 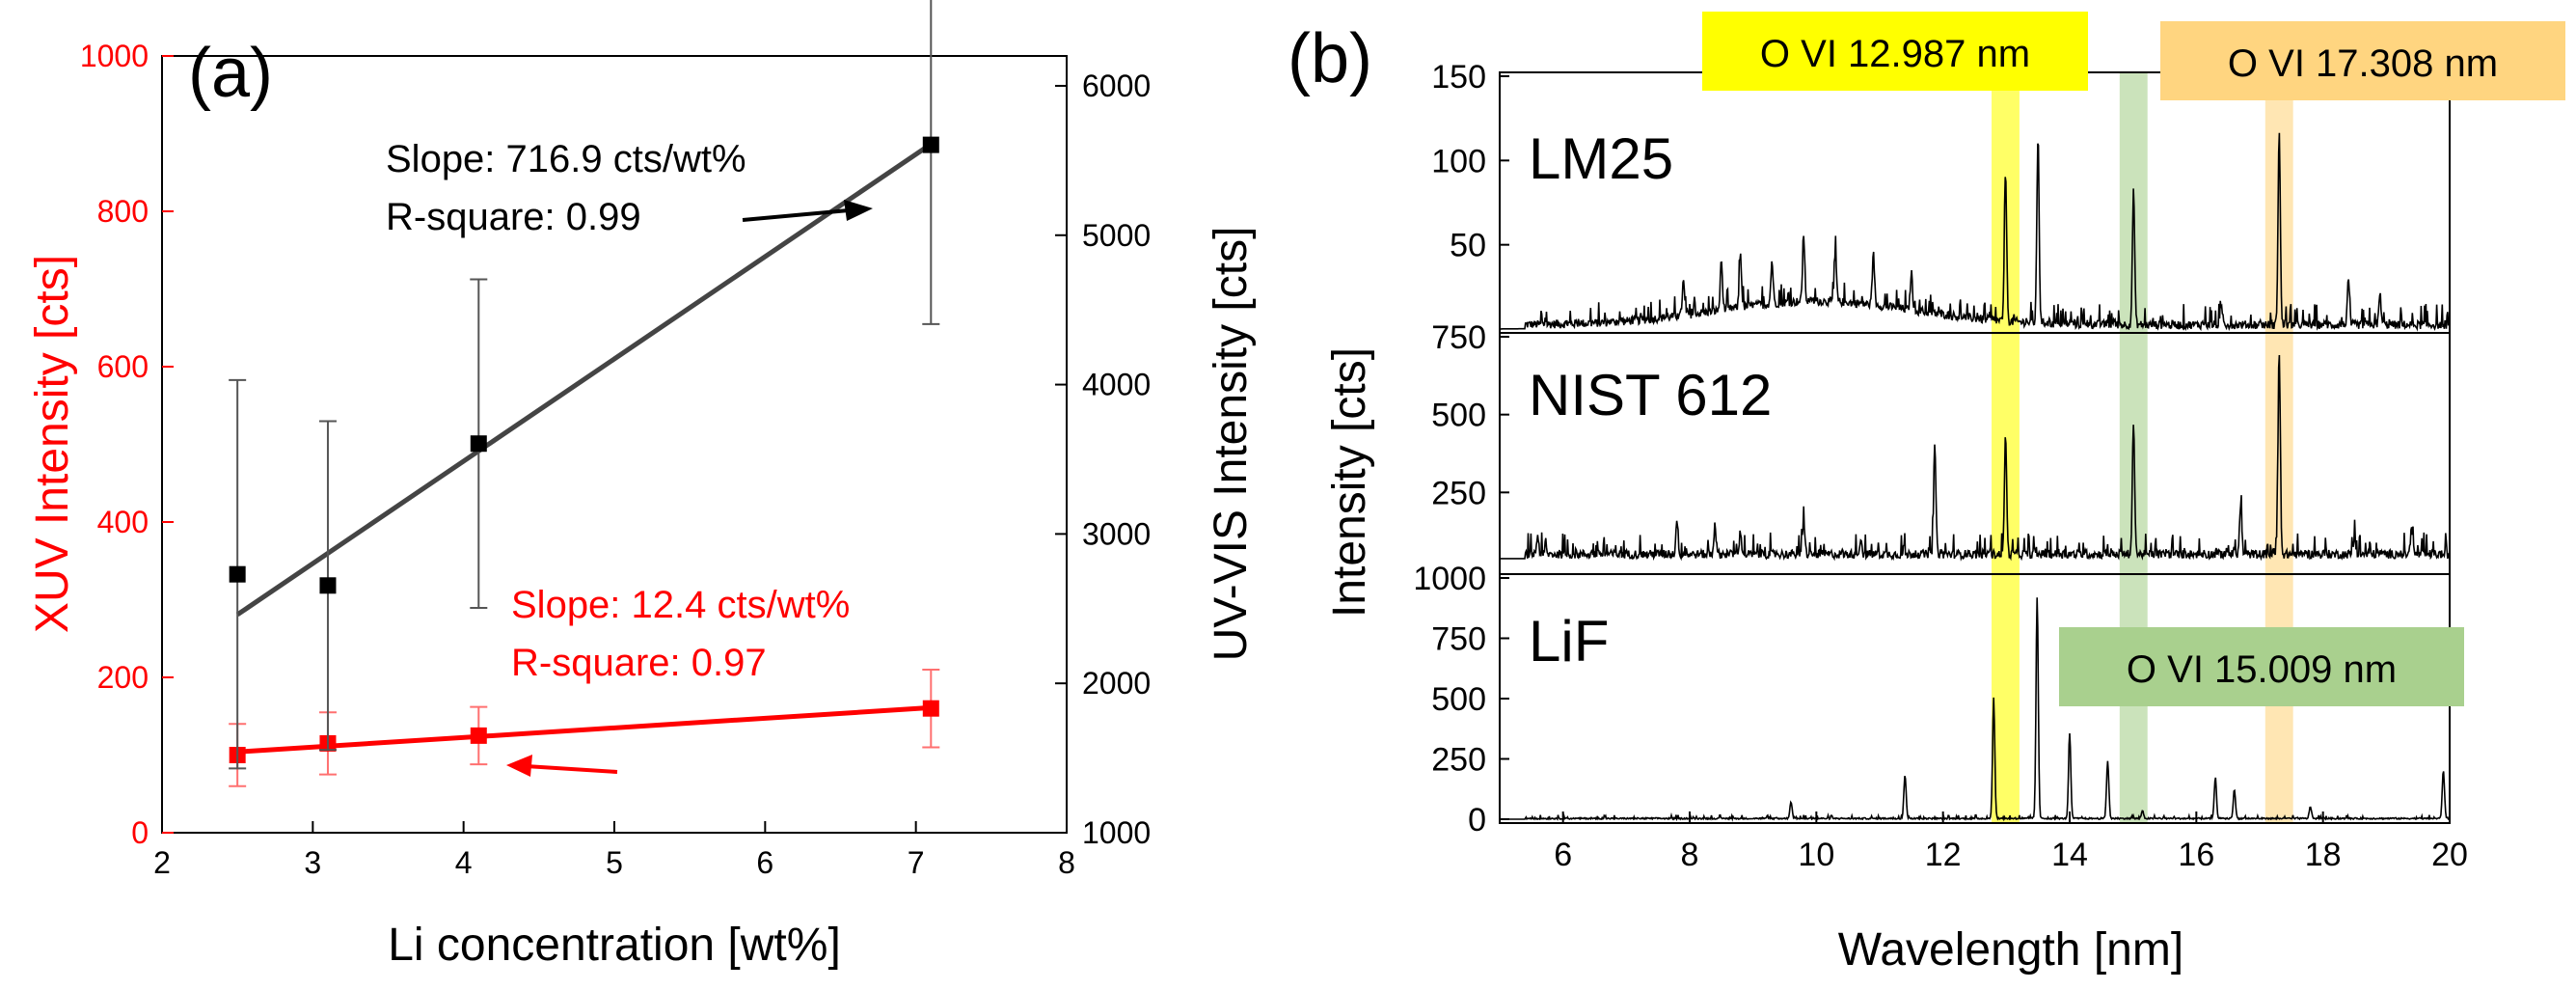 I want to click on panel-b-x-axis-label: Wavelength [nm], so click(x=2010, y=950).